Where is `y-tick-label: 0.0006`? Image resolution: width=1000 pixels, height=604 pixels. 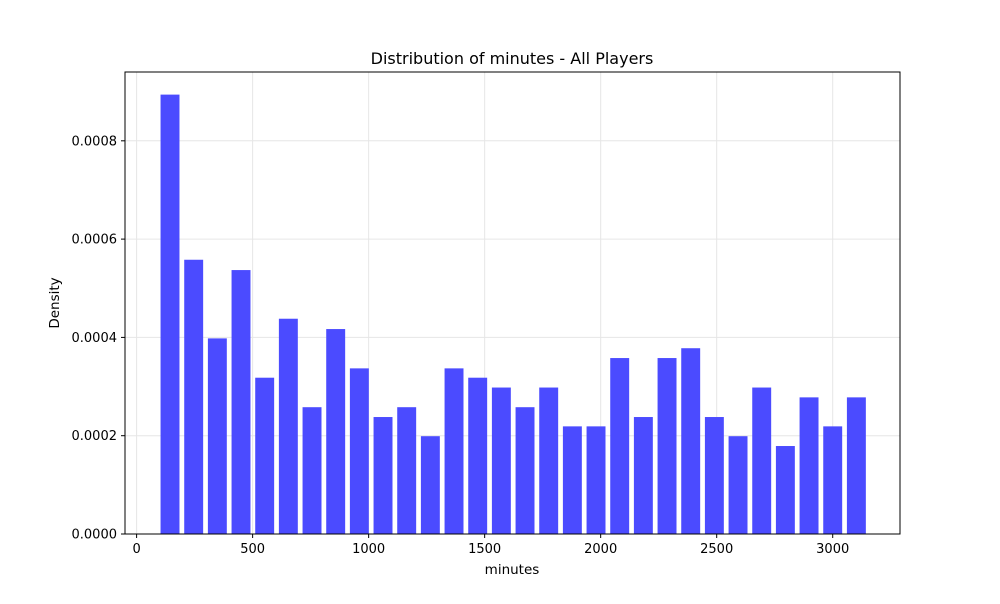
y-tick-label: 0.0006 is located at coordinates (95, 240).